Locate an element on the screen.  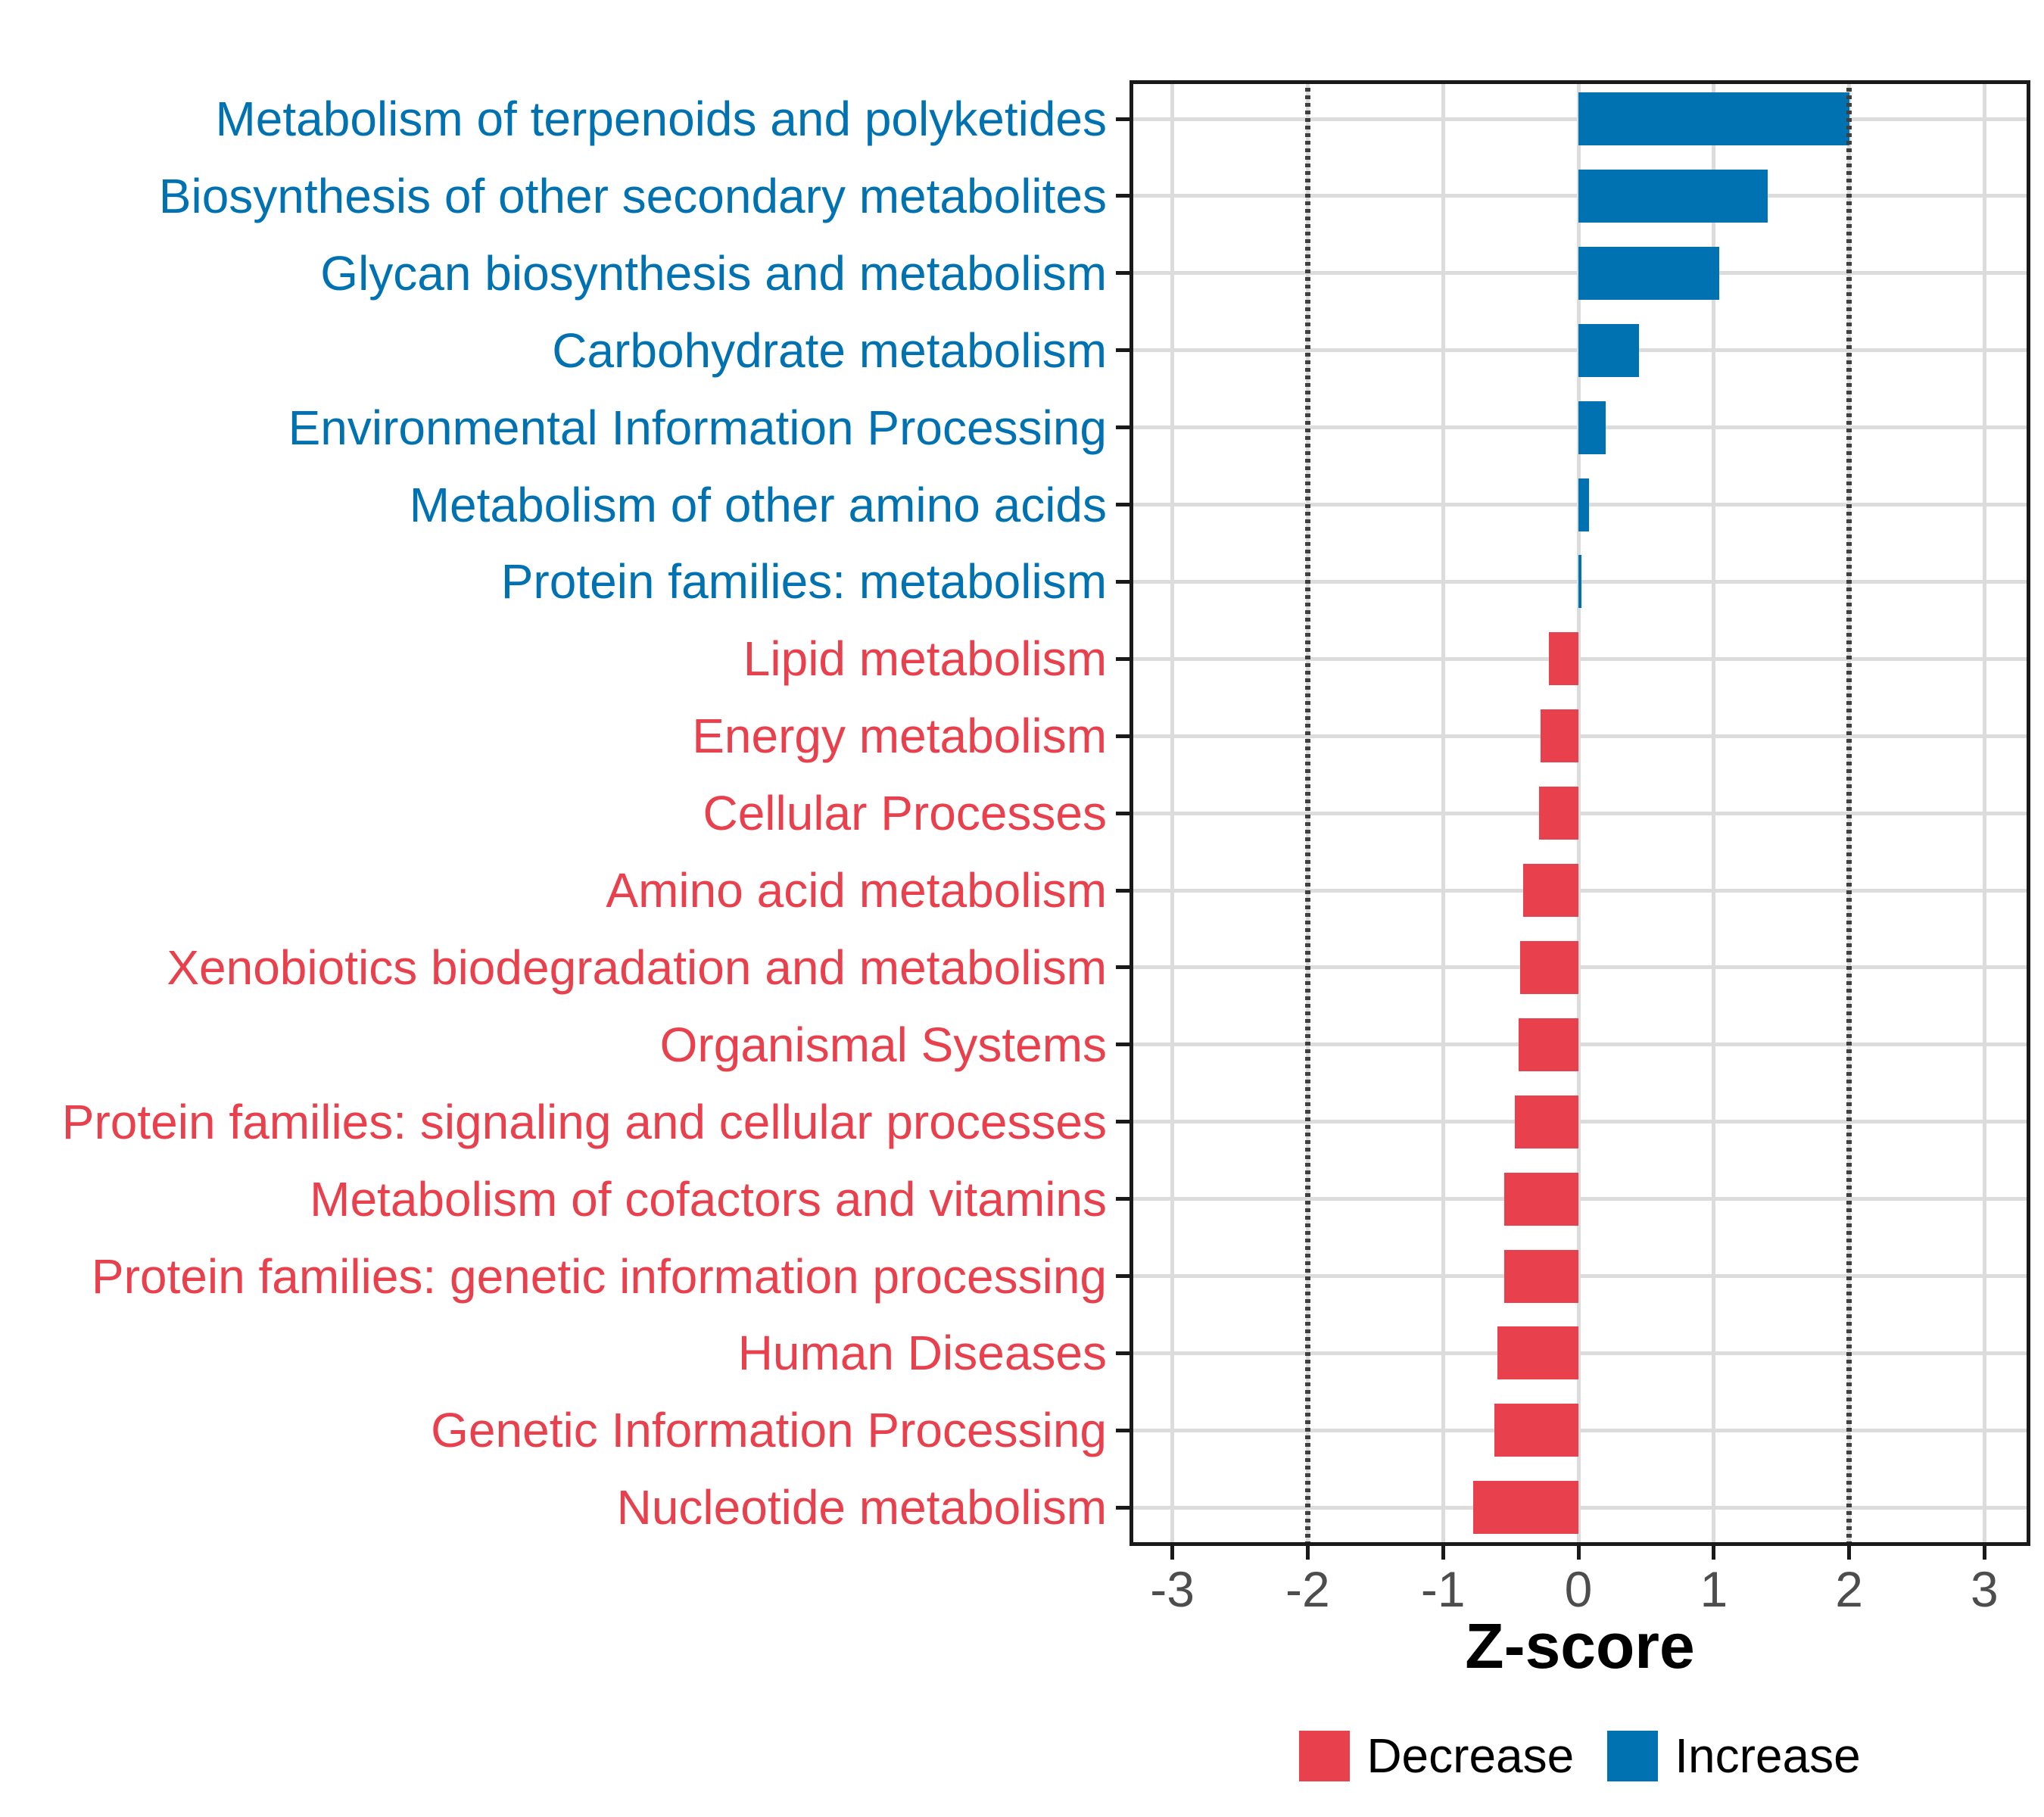
legend-label-increase: Increase is located at coordinates (1768, 1755).